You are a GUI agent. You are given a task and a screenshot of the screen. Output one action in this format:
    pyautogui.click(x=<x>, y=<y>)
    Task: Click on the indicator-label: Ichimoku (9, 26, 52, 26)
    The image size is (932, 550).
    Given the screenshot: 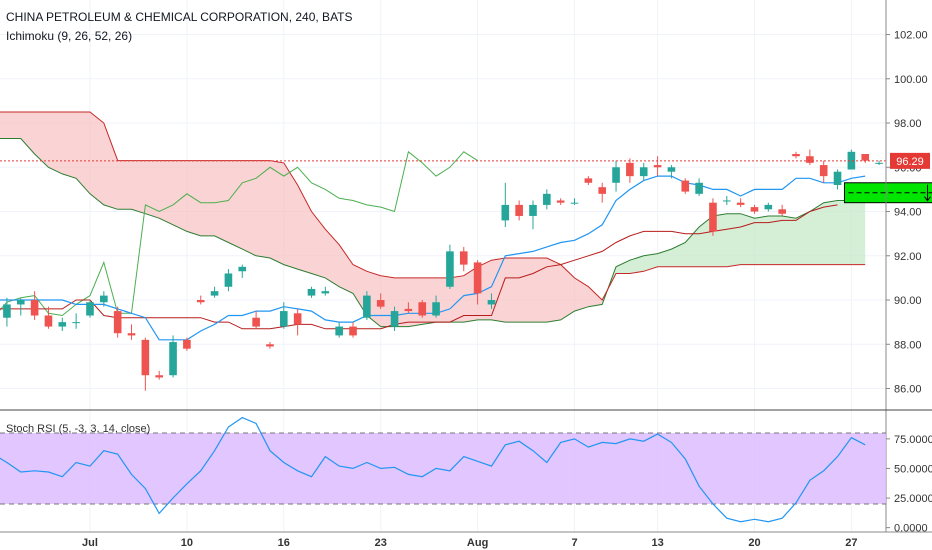 What is the action you would take?
    pyautogui.click(x=69, y=36)
    